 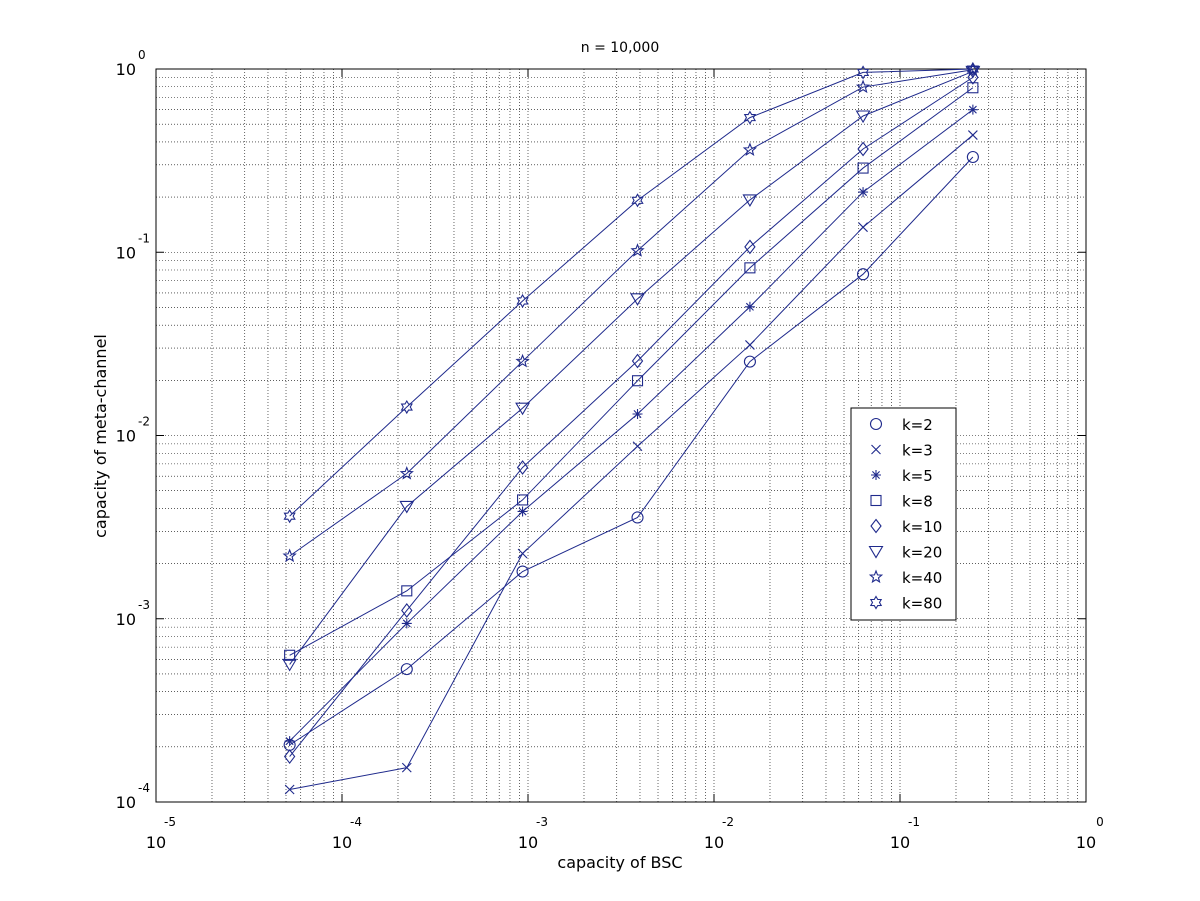 I want to click on legend-item: k=5, so click(x=902, y=476).